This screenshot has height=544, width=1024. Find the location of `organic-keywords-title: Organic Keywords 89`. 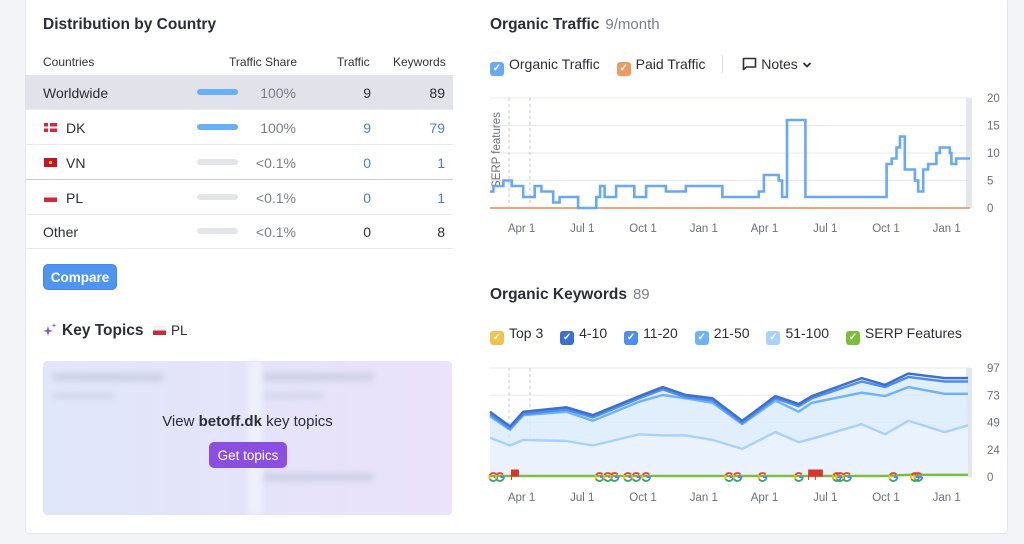

organic-keywords-title: Organic Keywords 89 is located at coordinates (570, 295).